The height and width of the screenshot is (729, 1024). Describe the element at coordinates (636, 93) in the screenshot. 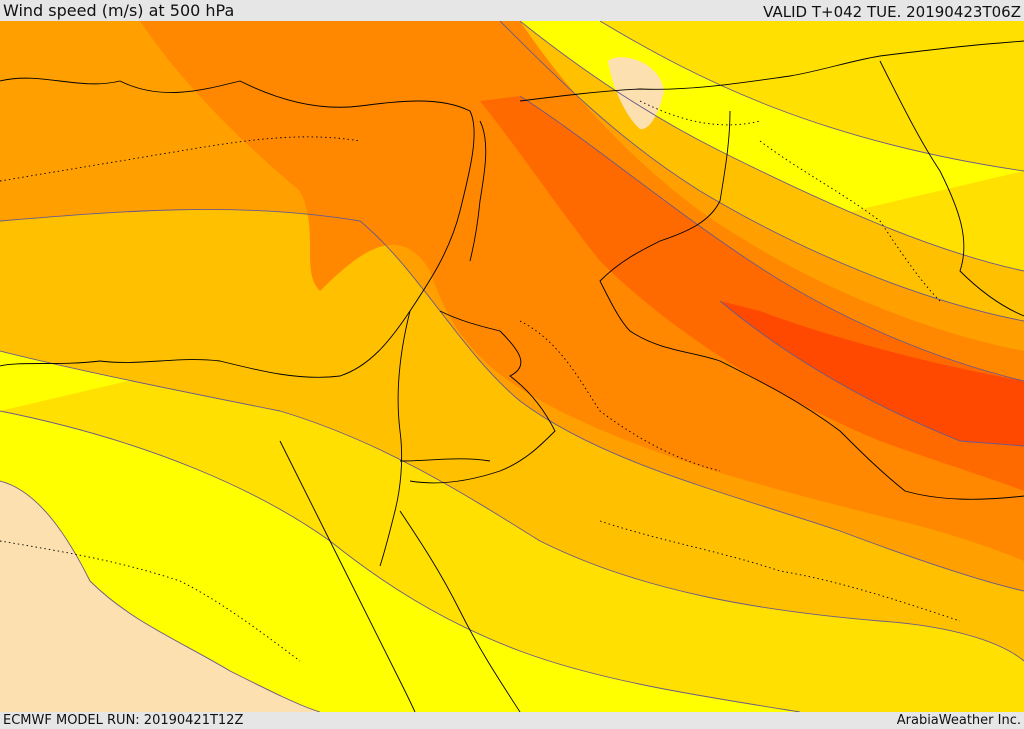

I see `band-pale-north` at that location.